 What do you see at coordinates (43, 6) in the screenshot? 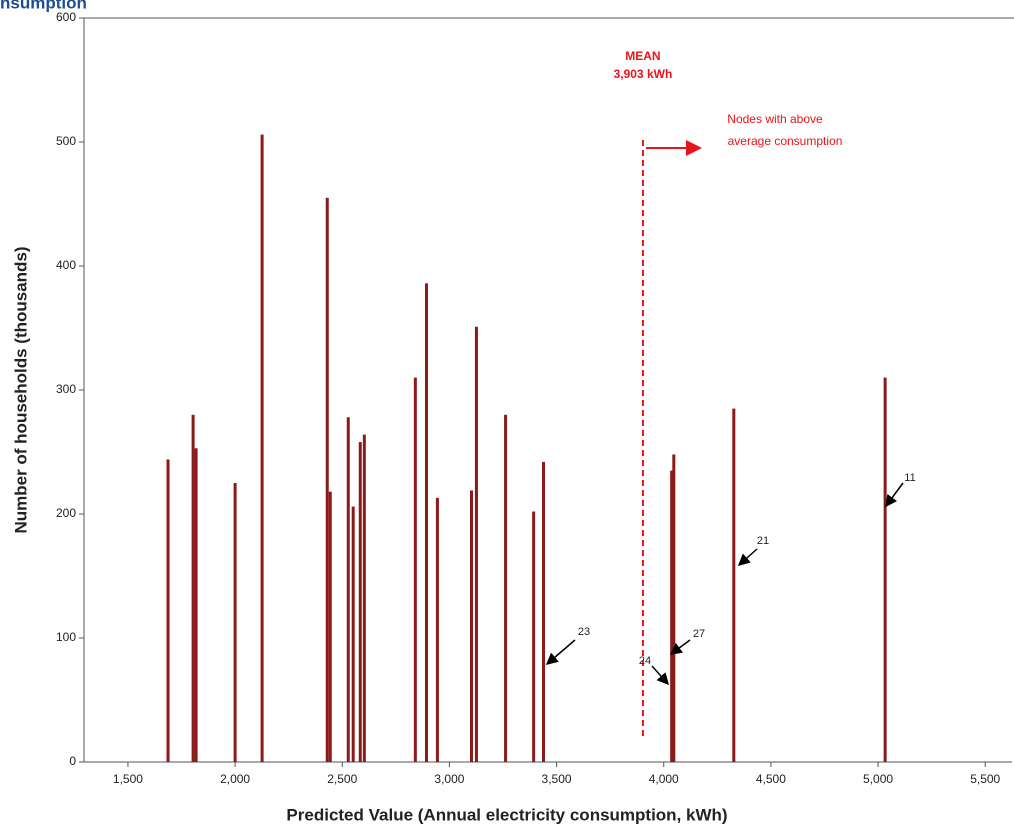
I see `chart-title: nsumption` at bounding box center [43, 6].